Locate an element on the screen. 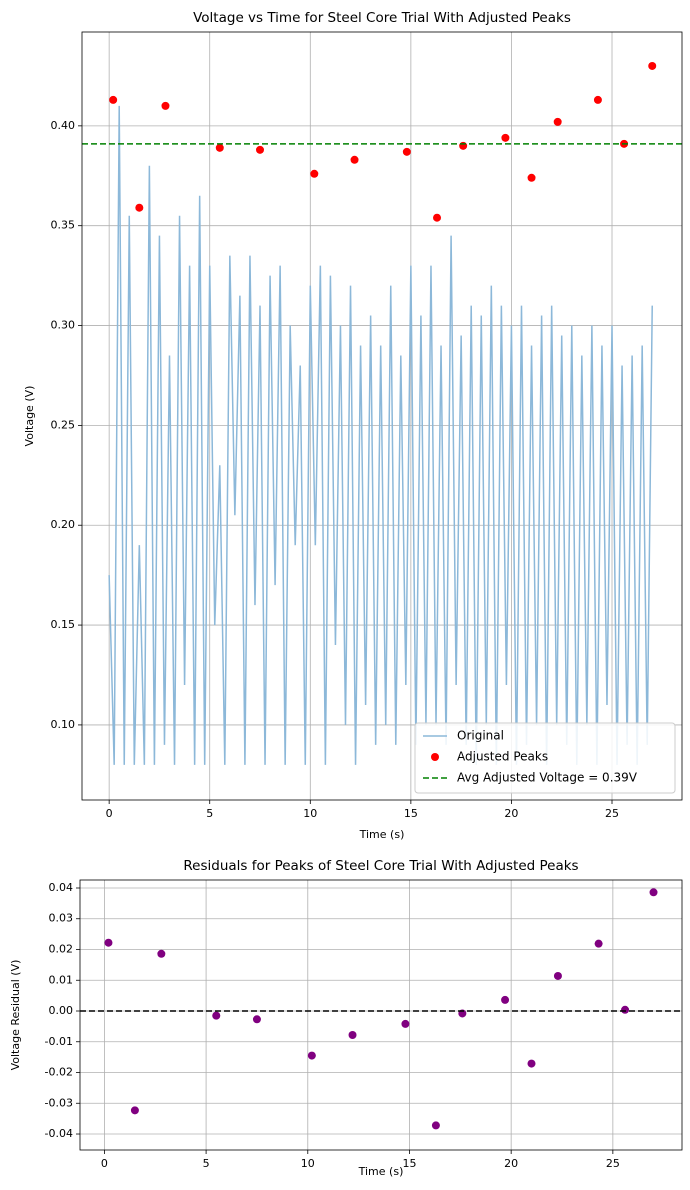 The width and height of the screenshot is (690, 1190). y-tick-label: 0.15 is located at coordinates (63, 624).